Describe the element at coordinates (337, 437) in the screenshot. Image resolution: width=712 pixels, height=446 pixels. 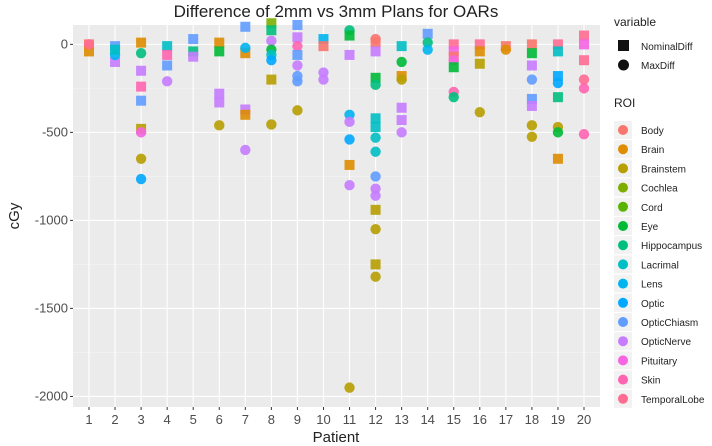
I see `x-axis-label: Patient` at that location.